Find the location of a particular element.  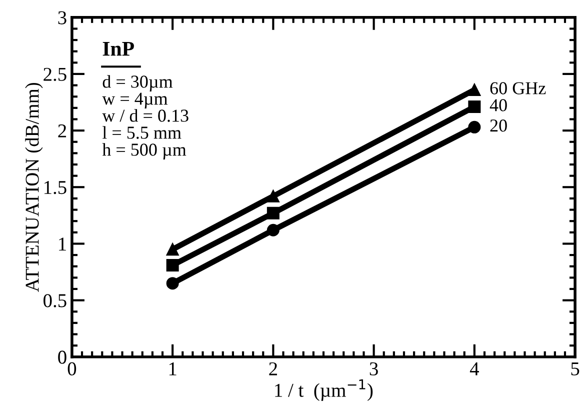

y-tick-label: 0 is located at coordinates (62, 357).